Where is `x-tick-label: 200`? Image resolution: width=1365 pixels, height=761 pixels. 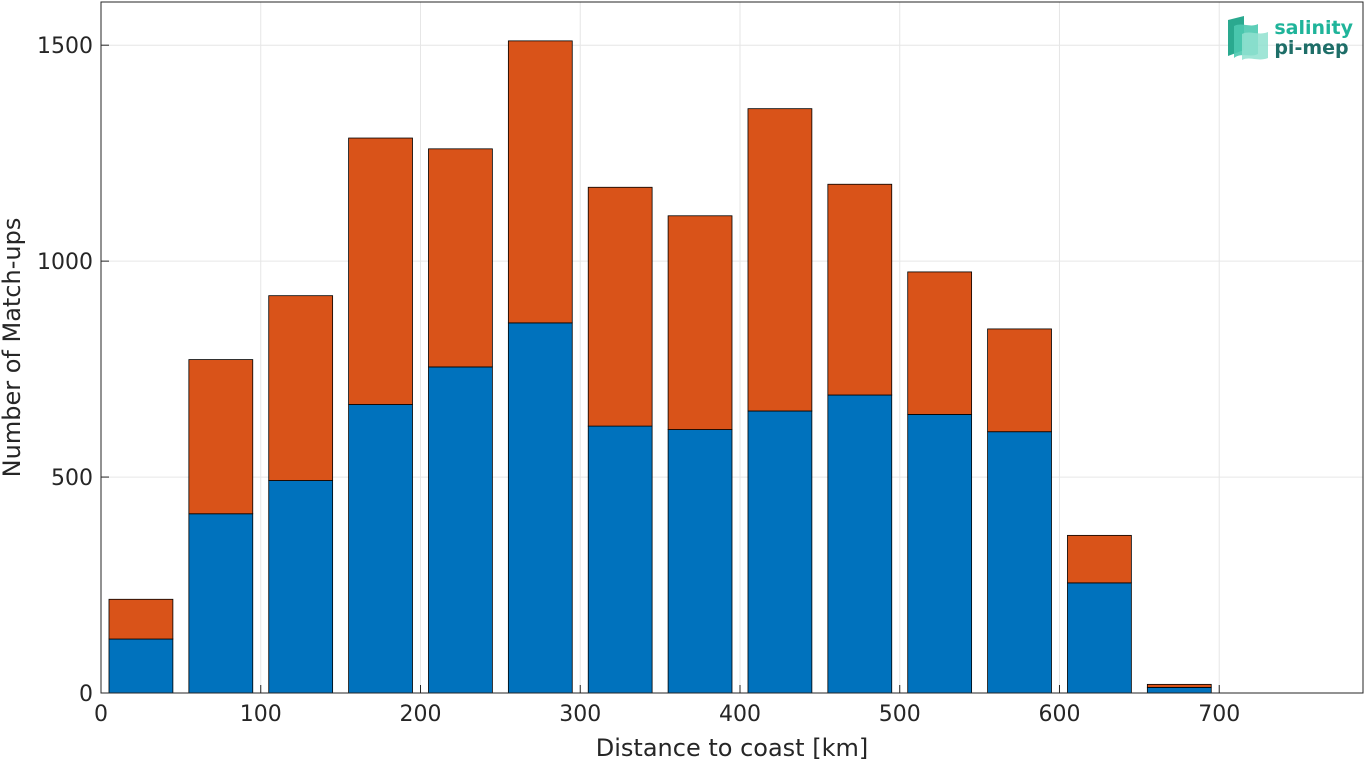
x-tick-label: 200 is located at coordinates (420, 714).